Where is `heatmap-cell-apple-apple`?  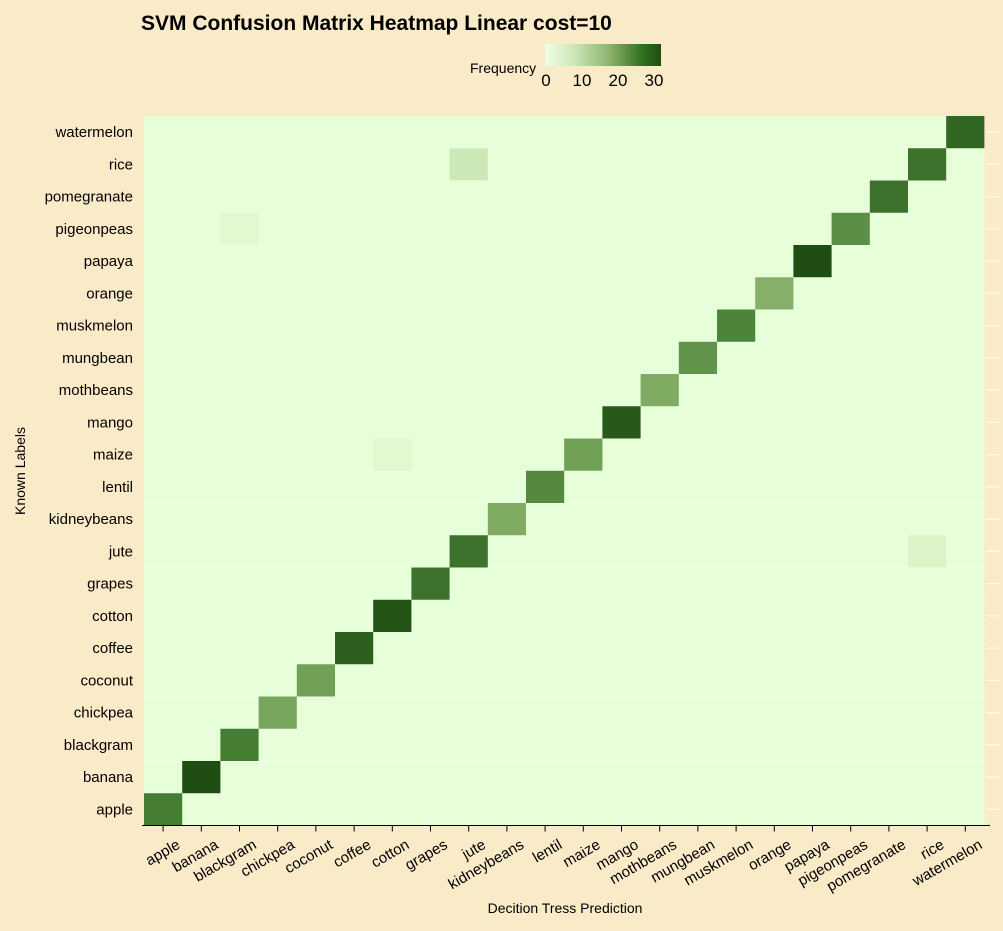
heatmap-cell-apple-apple is located at coordinates (163, 809).